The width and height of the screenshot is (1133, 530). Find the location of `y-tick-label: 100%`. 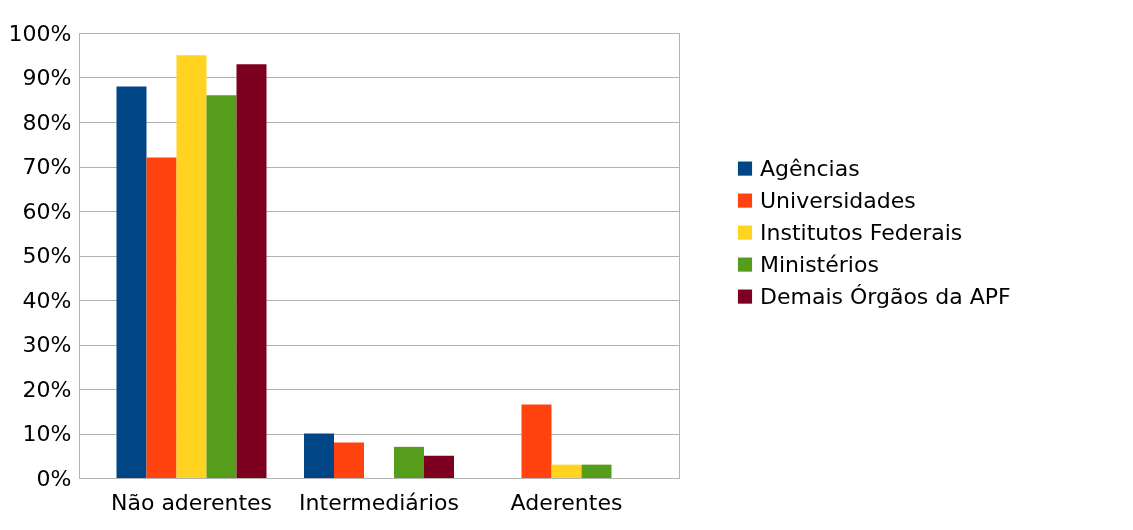

y-tick-label: 100% is located at coordinates (40, 33).